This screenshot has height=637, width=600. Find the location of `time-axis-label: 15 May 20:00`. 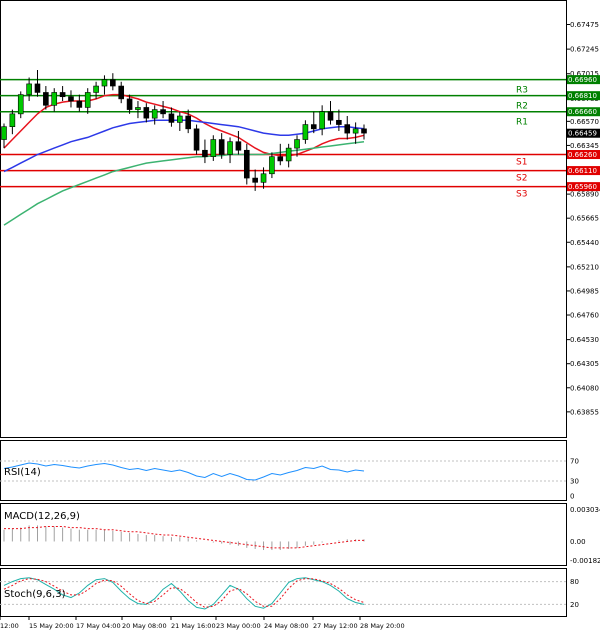

time-axis-label: 15 May 20:00 is located at coordinates (51, 626).